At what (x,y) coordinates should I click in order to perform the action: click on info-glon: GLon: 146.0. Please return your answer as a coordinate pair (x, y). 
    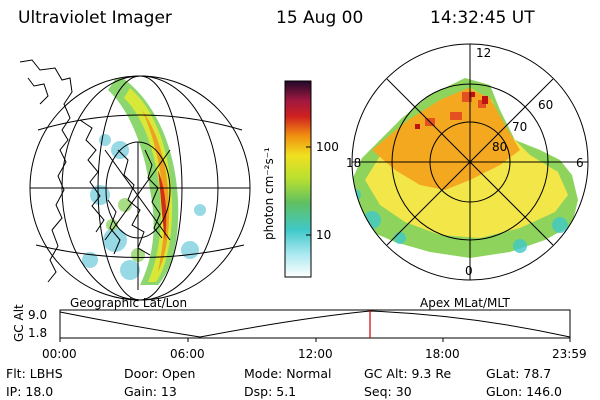
    Looking at the image, I should click on (524, 391).